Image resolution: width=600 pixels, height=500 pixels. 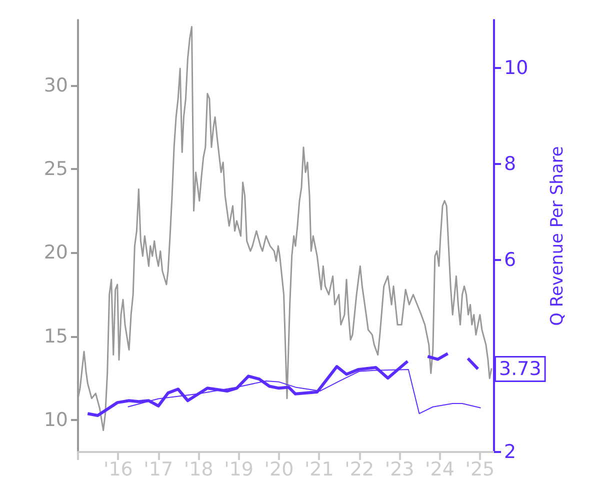 I want to click on data-label: 3.73, so click(x=520, y=369).